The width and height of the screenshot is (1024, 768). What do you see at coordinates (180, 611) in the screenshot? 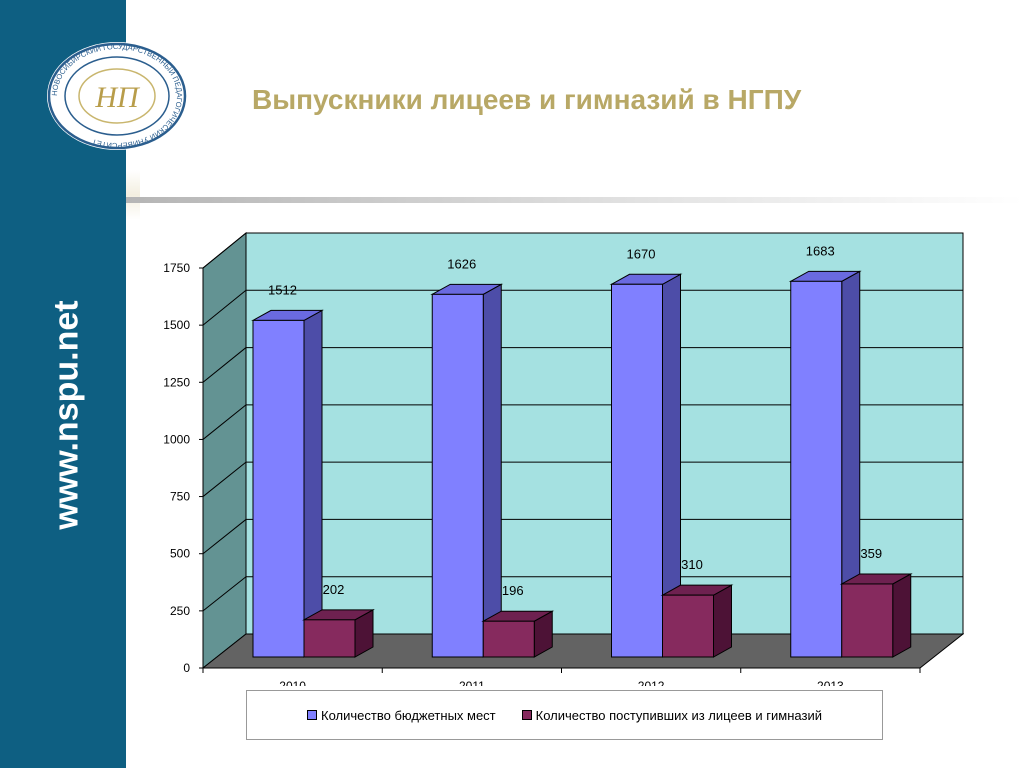
I see `y-tick-label: 250` at bounding box center [180, 611].